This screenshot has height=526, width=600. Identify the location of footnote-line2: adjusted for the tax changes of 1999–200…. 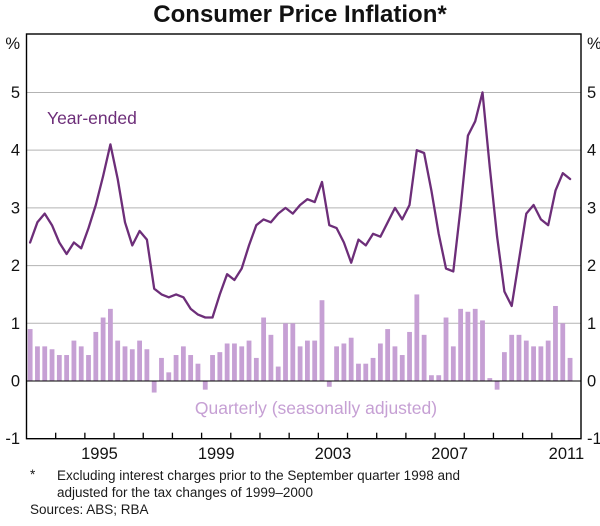
(185, 492).